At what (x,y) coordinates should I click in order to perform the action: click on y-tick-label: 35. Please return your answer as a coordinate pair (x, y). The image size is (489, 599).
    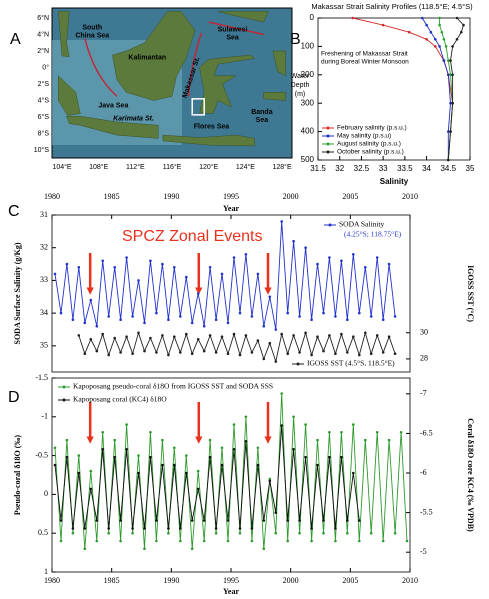
    Looking at the image, I should click on (44, 345).